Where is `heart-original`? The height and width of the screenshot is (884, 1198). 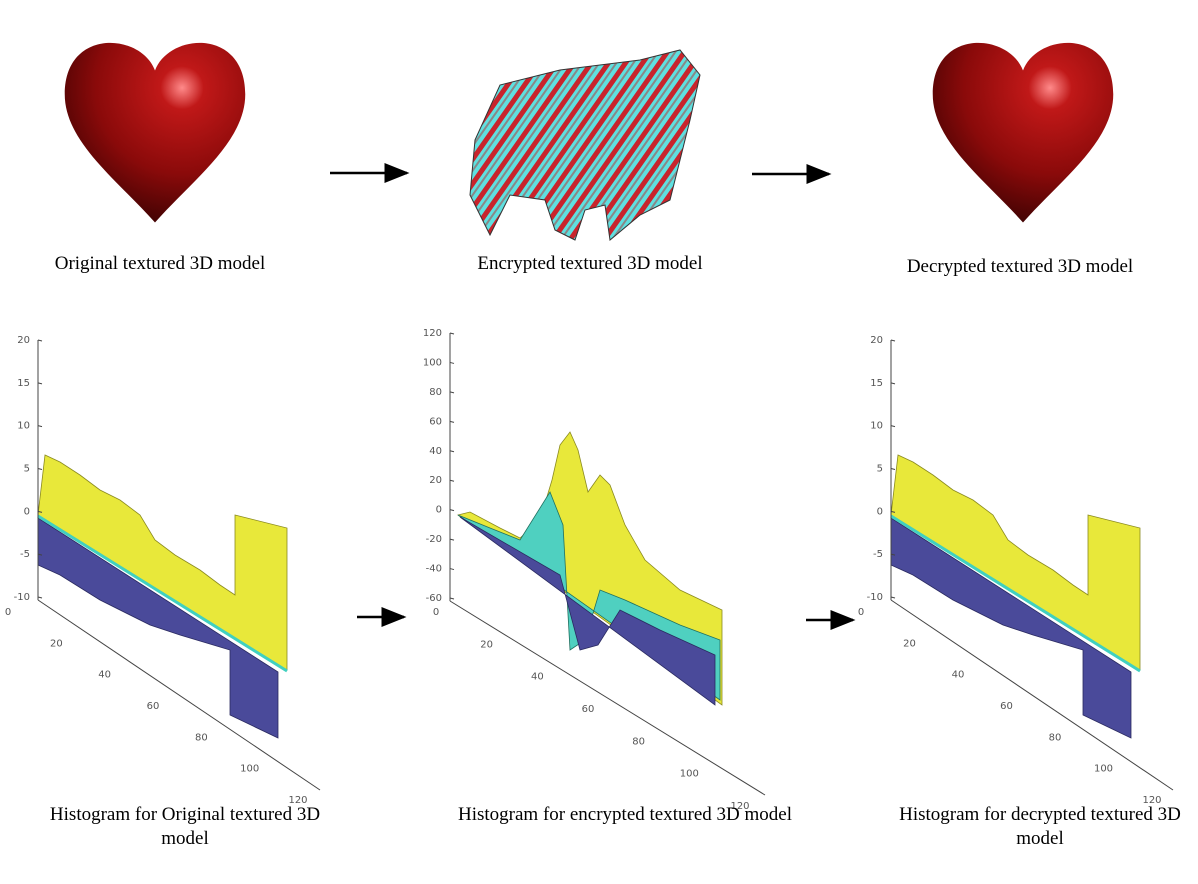
heart-original is located at coordinates (155, 132).